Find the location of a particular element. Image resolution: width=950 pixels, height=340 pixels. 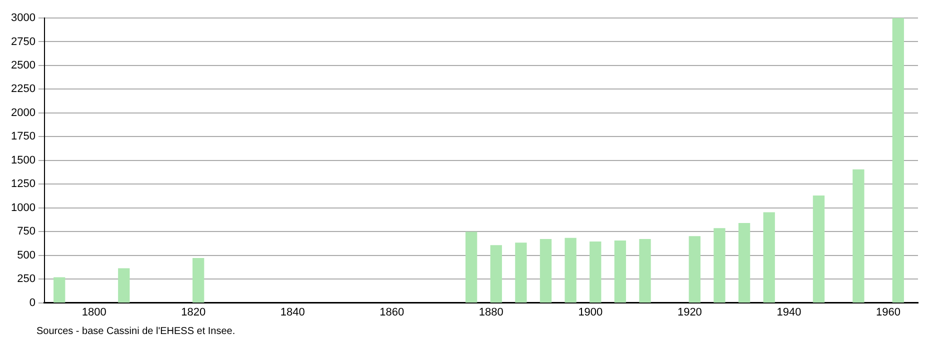

y-tick-label: 1750 is located at coordinates (23, 136).